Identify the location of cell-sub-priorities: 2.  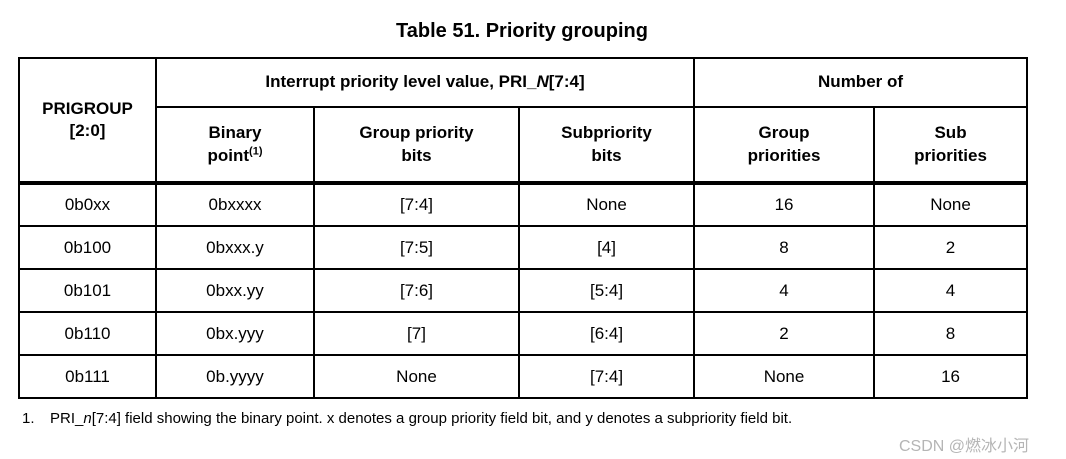
(951, 247).